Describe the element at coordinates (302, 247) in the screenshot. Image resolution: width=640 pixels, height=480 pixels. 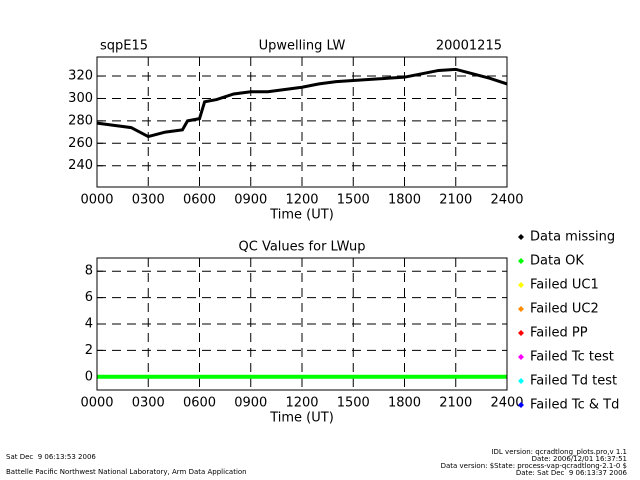
I see `chart-title: QC Values for LWup` at that location.